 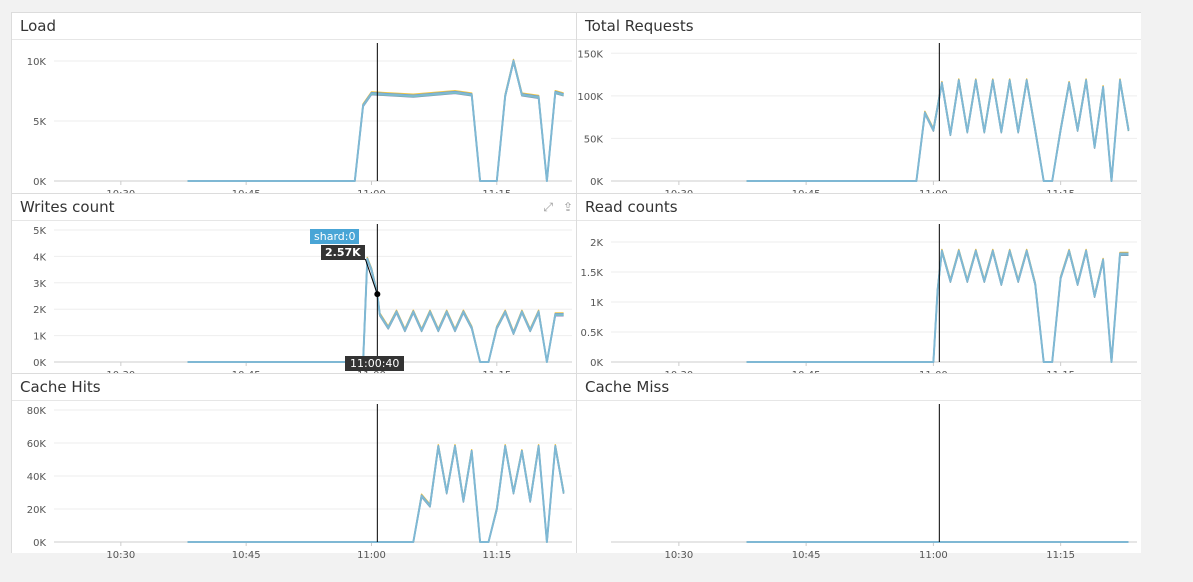 What do you see at coordinates (631, 207) in the screenshot?
I see `panel-title: Read counts` at bounding box center [631, 207].